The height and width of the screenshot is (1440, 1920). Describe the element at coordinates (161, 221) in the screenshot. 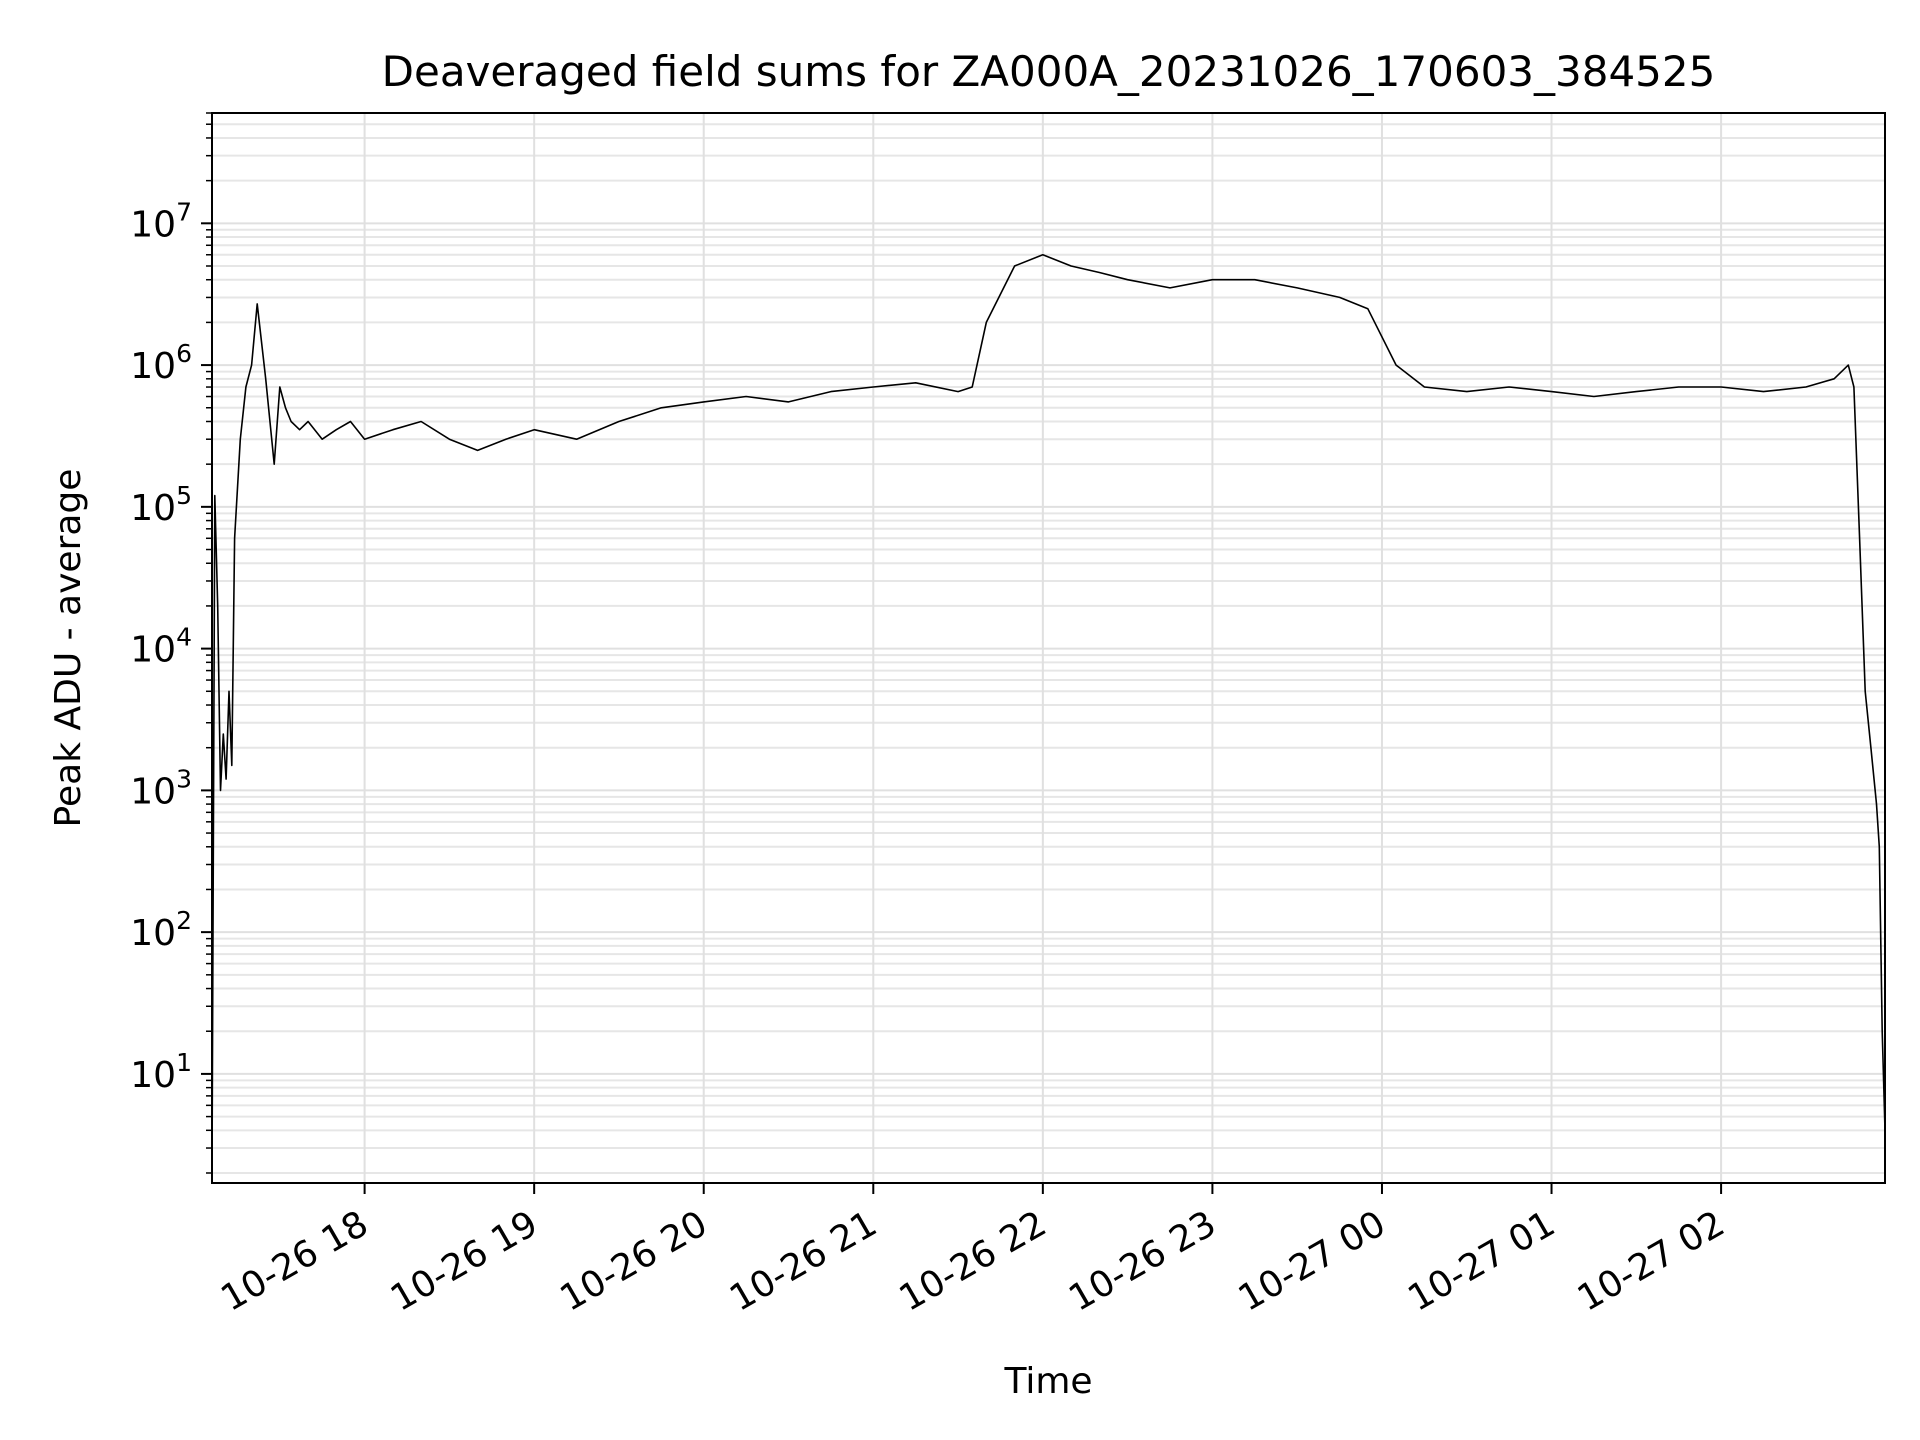

I see `y-tick-label: 10⁷` at that location.